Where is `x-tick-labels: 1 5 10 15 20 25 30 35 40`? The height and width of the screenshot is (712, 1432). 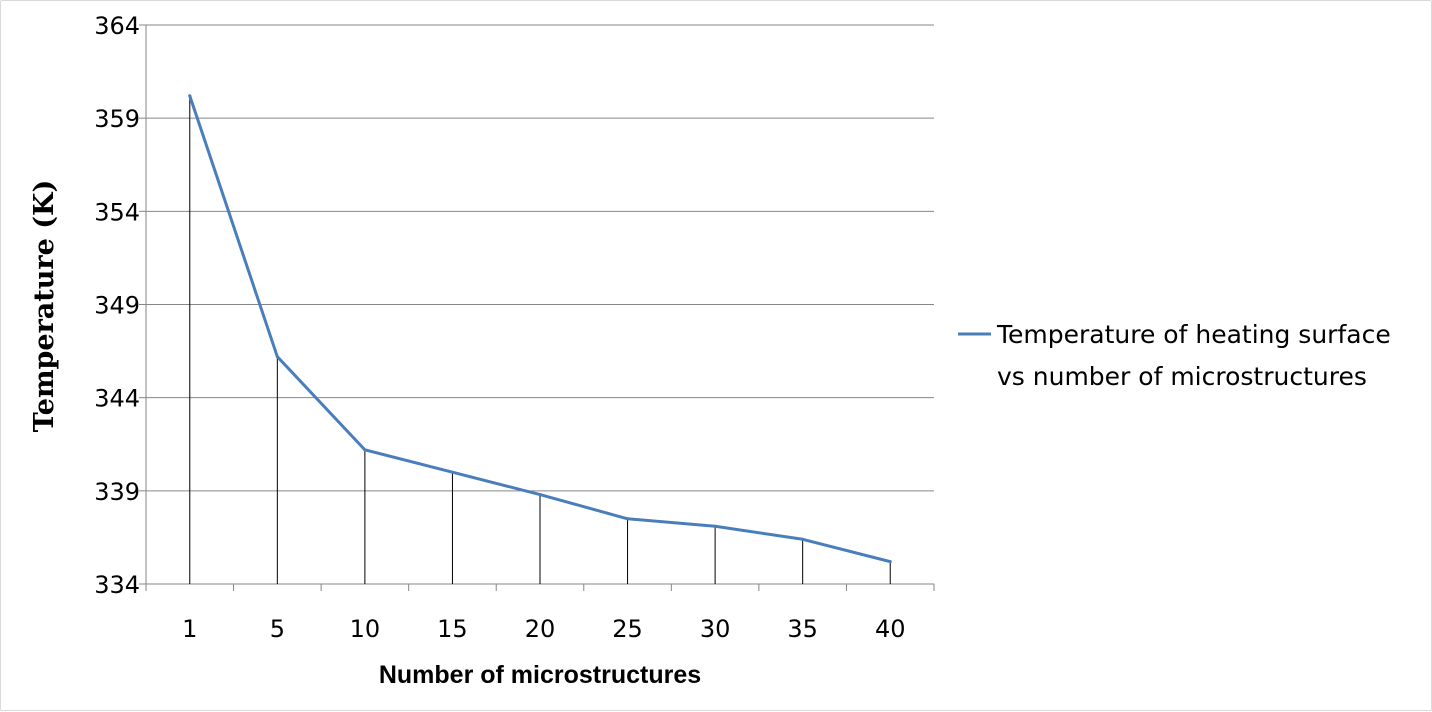 x-tick-labels: 1 5 10 15 20 25 30 35 40 is located at coordinates (543, 629).